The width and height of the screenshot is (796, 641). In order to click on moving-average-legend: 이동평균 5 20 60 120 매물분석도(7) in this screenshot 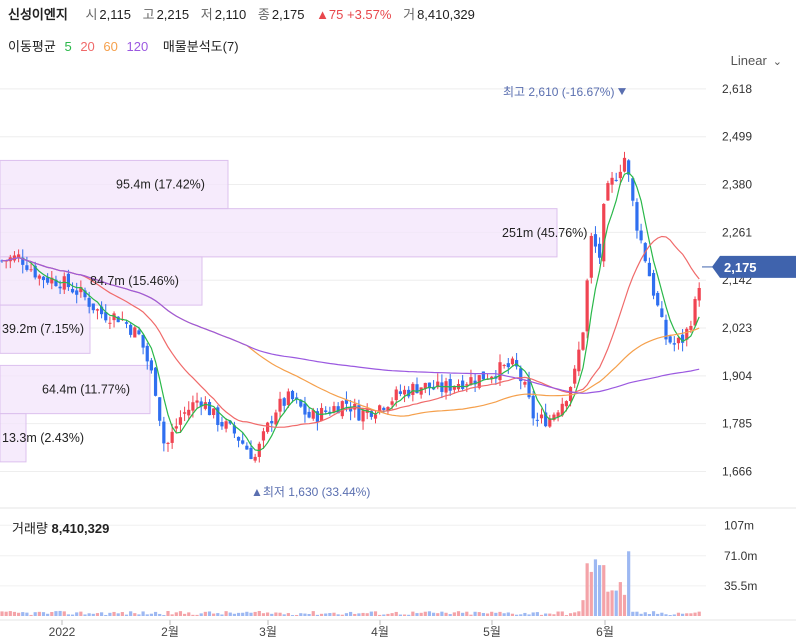, I will do `click(126, 45)`.